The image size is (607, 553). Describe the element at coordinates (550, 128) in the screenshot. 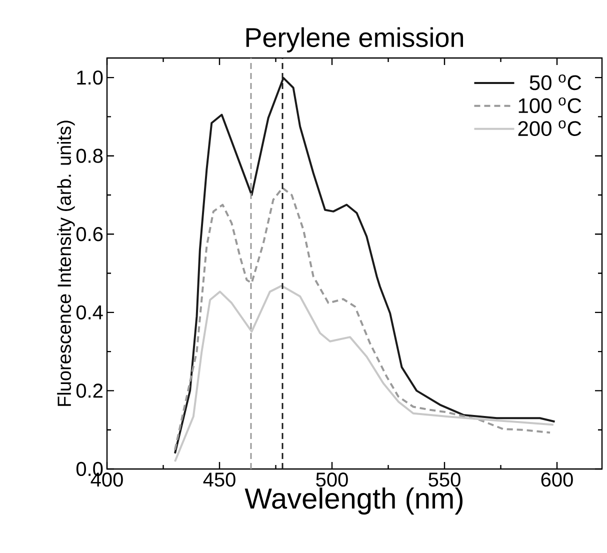

I see `legend-label: 200 $^{o}$C` at that location.